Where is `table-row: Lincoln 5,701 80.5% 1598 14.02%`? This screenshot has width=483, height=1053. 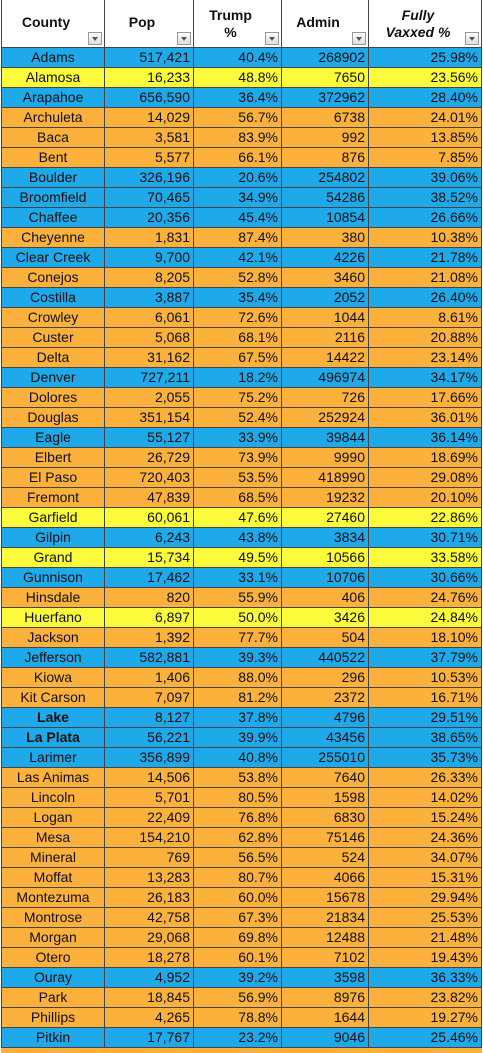
table-row: Lincoln 5,701 80.5% 1598 14.02% is located at coordinates (241, 798).